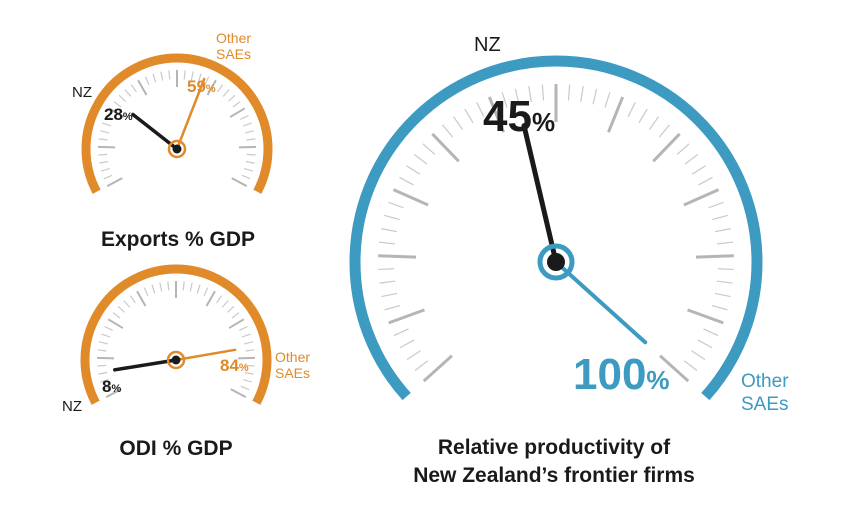 The width and height of the screenshot is (850, 508). I want to click on productivity-hub, so click(556, 262).